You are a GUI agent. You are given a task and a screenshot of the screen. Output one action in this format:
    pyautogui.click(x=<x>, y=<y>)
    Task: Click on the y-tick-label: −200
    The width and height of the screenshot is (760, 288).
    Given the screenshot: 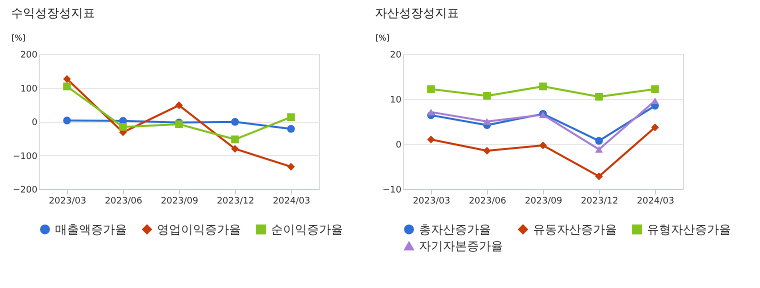 What is the action you would take?
    pyautogui.click(x=25, y=191)
    